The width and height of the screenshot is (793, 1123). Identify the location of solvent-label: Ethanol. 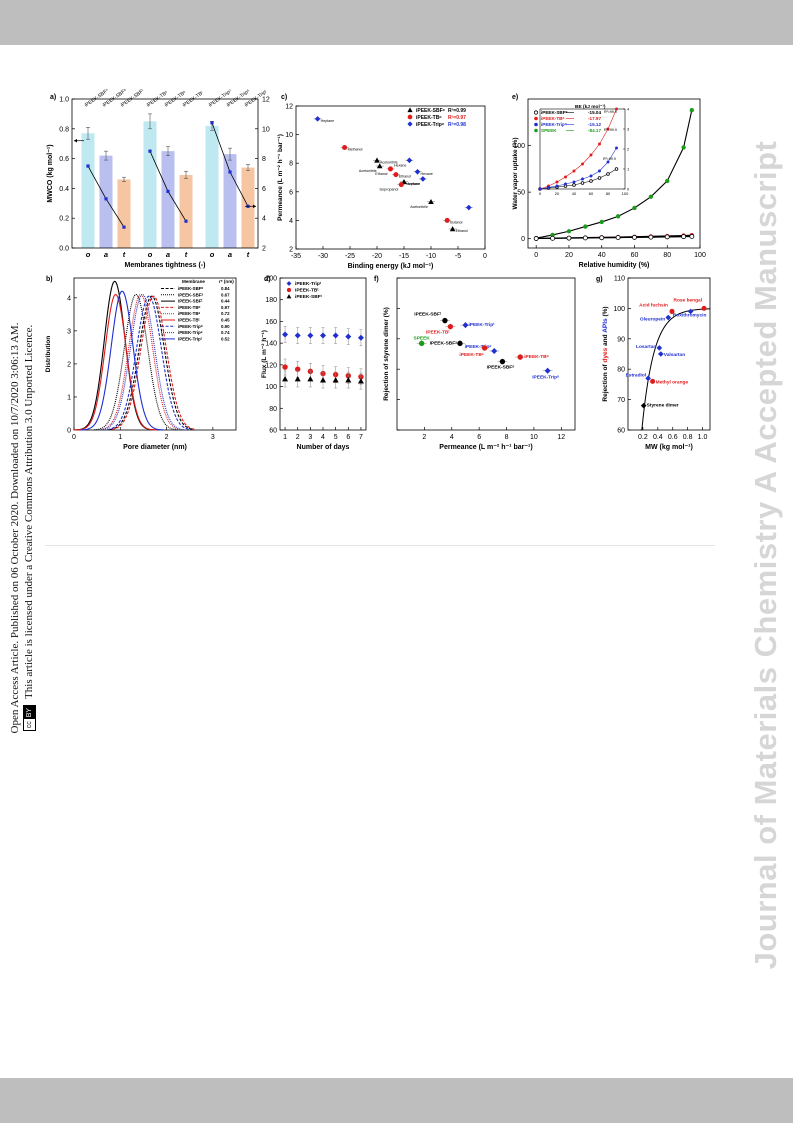
(462, 231).